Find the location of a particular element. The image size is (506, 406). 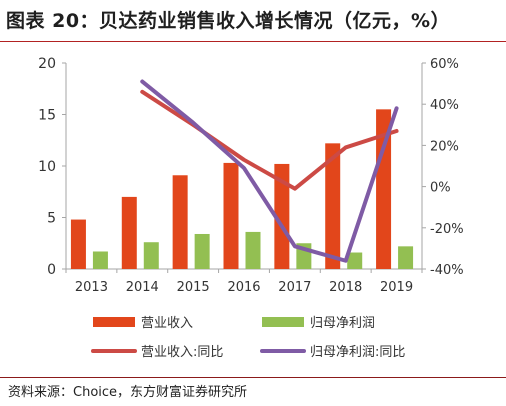

source-divider is located at coordinates (253, 377).